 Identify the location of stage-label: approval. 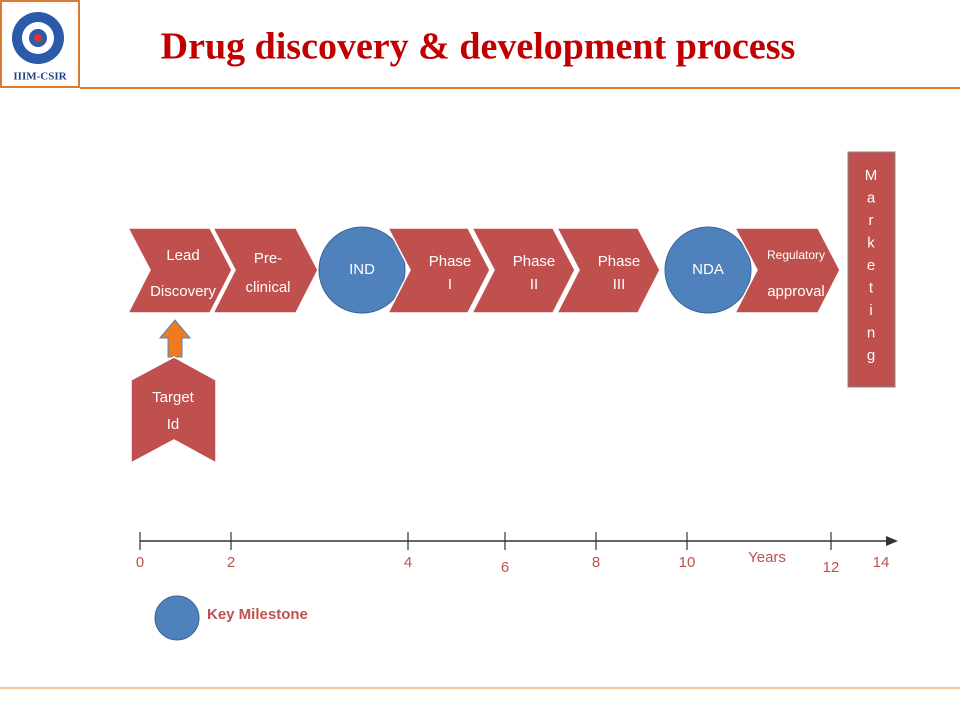
(796, 291).